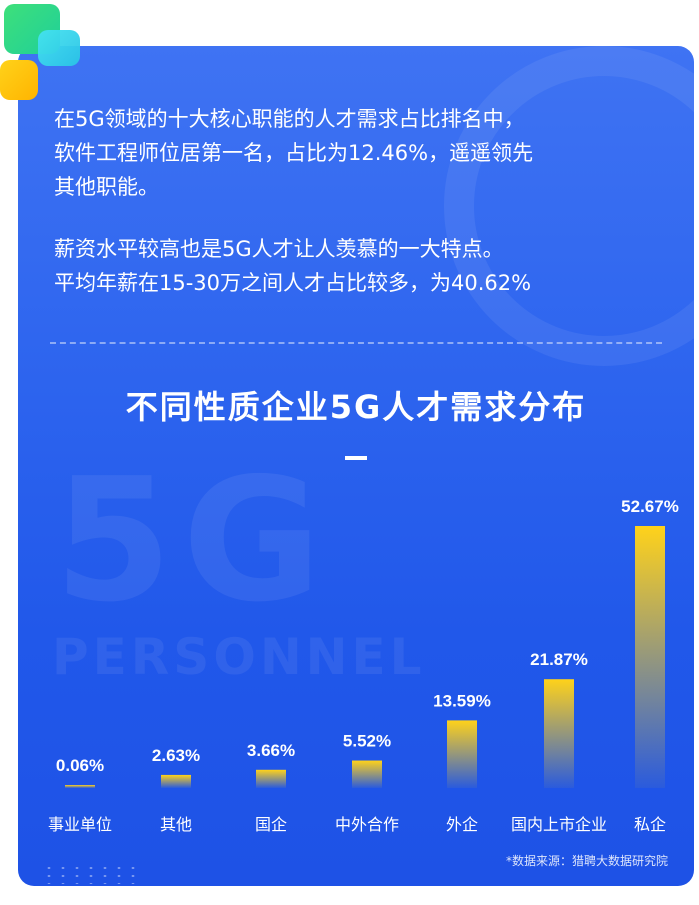 The image size is (699, 905). What do you see at coordinates (462, 824) in the screenshot?
I see `category-label-4: 外企` at bounding box center [462, 824].